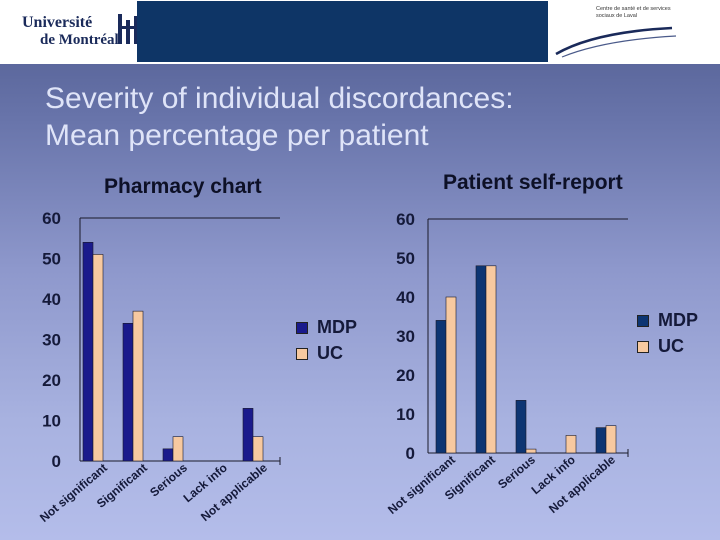 This screenshot has height=540, width=720. I want to click on swoosh-logo-icon, so click(616, 42).